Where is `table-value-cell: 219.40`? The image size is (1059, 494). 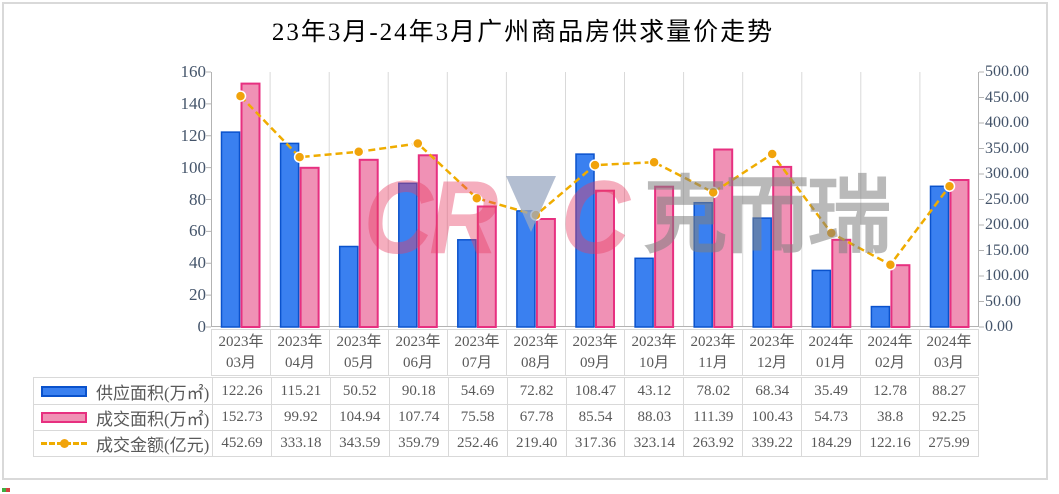
table-value-cell: 219.40 is located at coordinates (536, 443).